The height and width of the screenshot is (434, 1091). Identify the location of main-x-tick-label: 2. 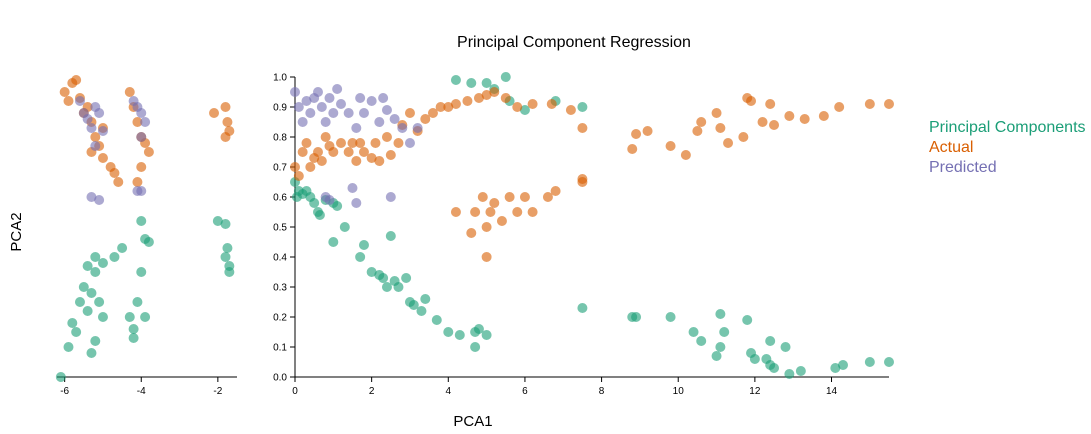
(372, 391).